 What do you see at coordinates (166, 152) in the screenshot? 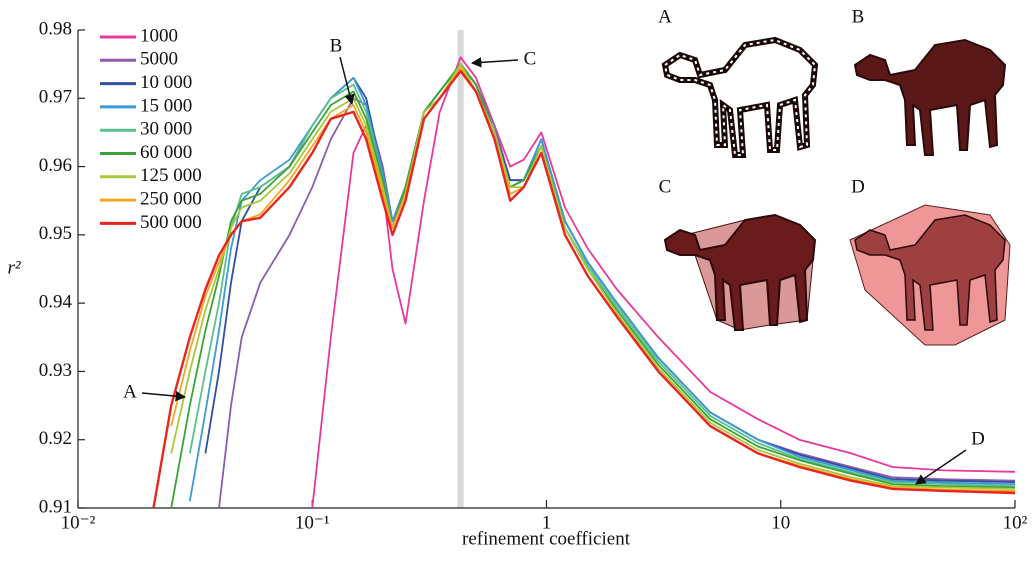
I see `legend-label: 60 000` at bounding box center [166, 152].